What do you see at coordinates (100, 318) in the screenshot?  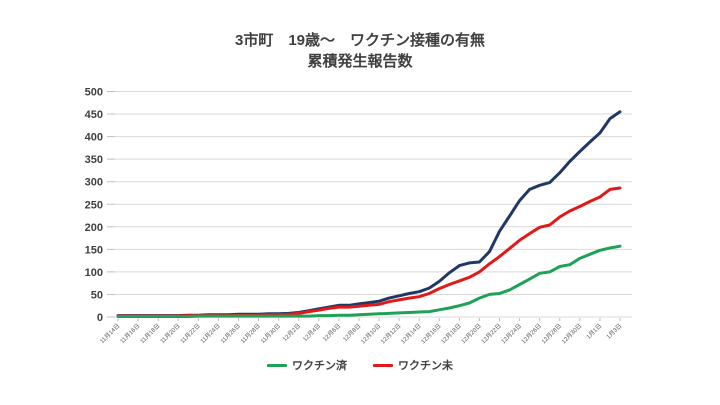 I see `y-tick-label: 0` at bounding box center [100, 318].